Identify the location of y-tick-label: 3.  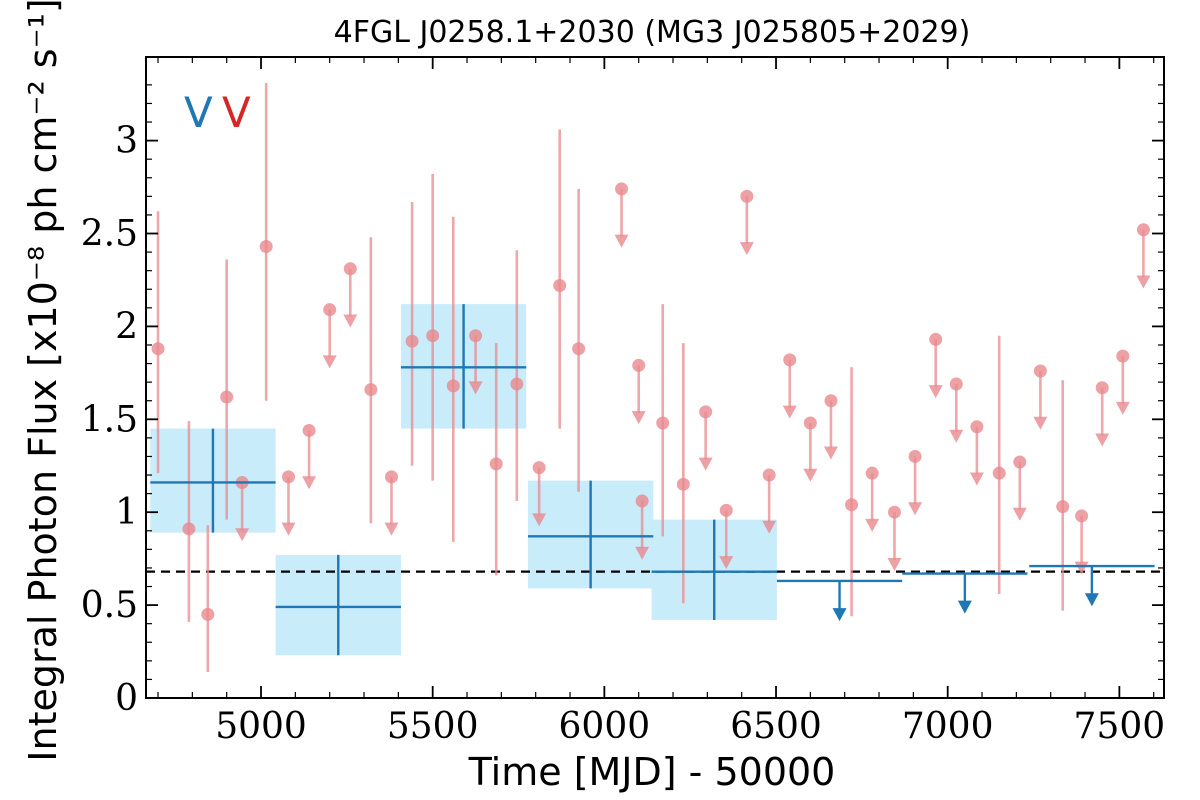
(126, 141).